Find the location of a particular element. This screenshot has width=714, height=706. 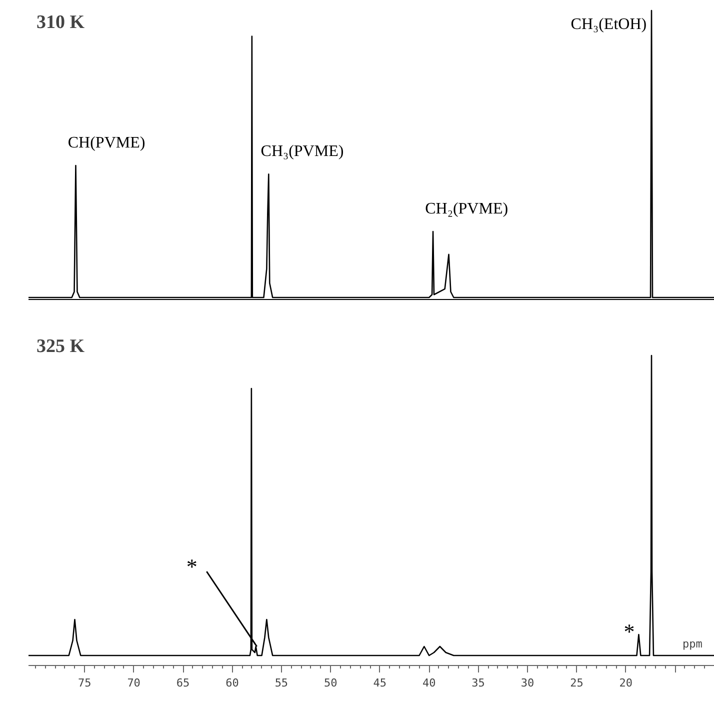

x-tick-label: 45 is located at coordinates (379, 683).